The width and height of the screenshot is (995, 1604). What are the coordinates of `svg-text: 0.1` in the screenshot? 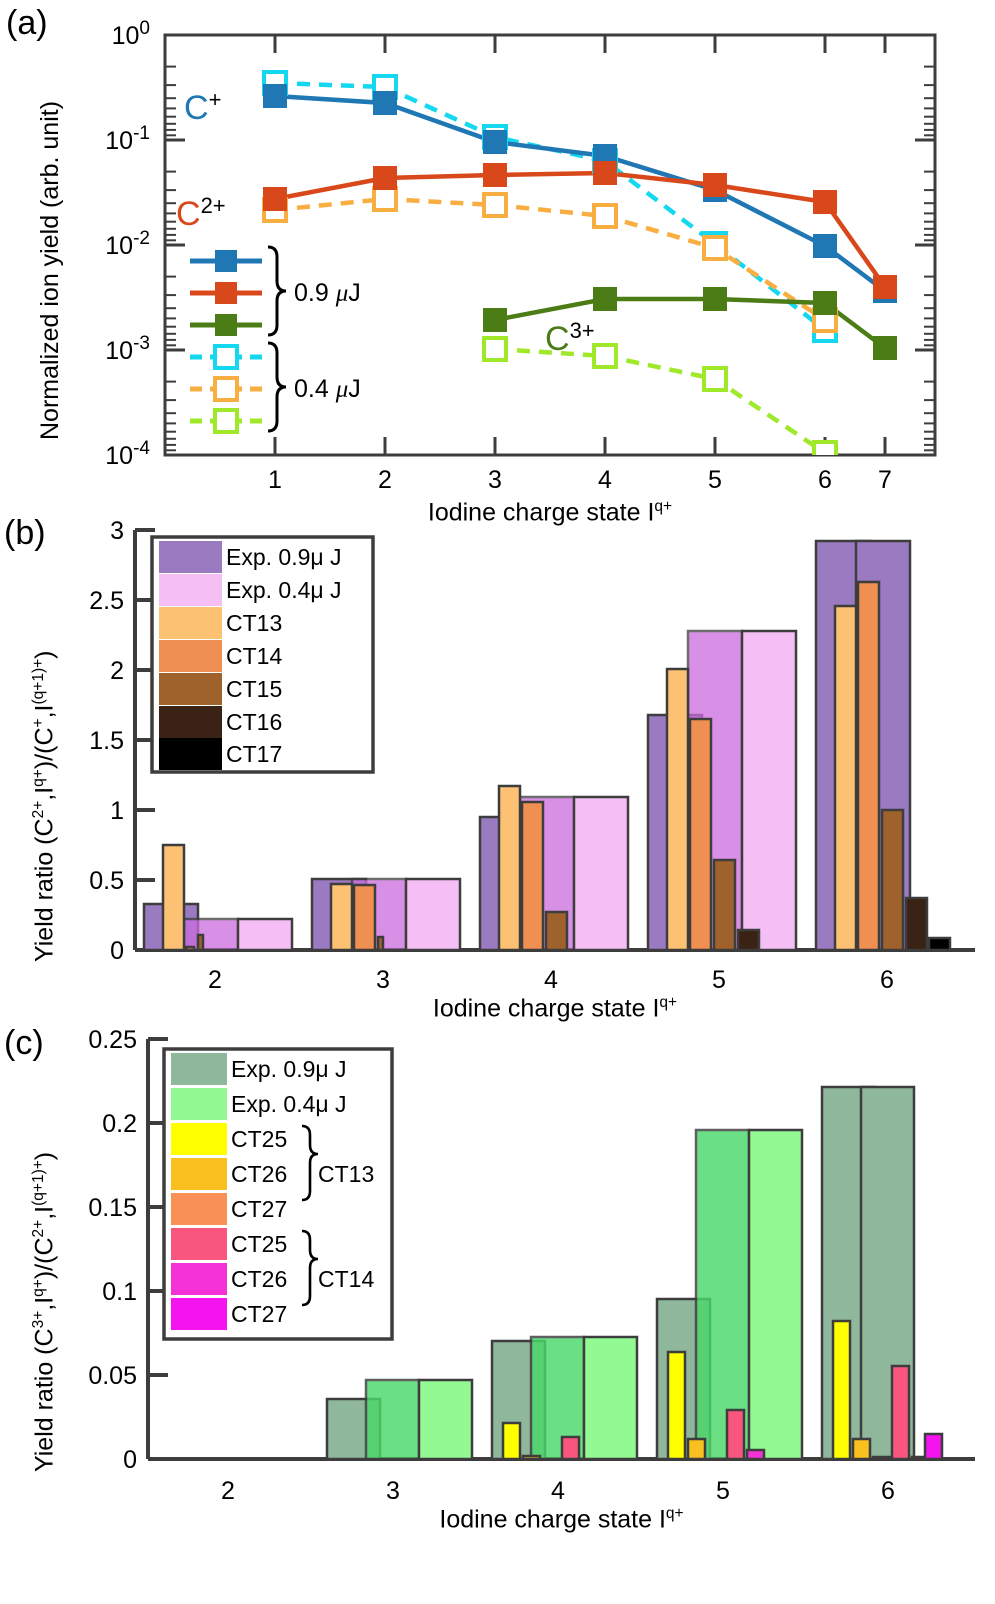 It's located at (119, 1292).